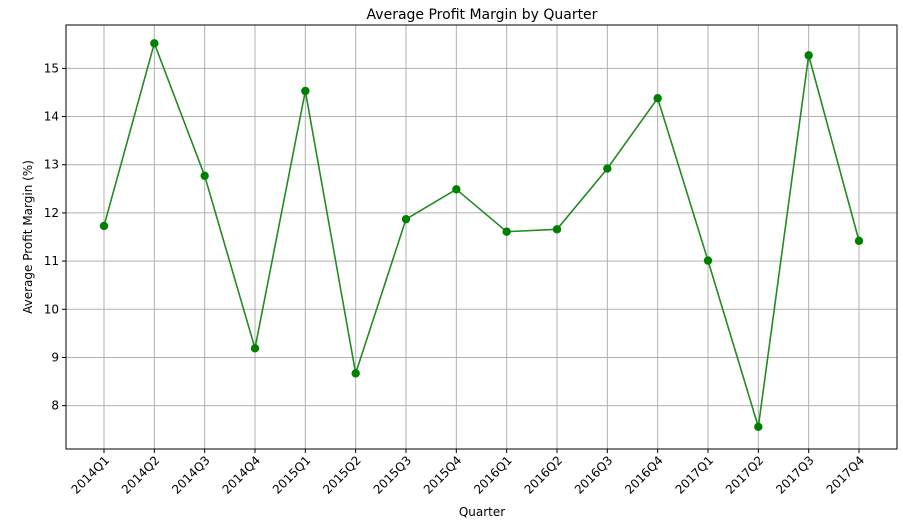 The height and width of the screenshot is (526, 903). Describe the element at coordinates (594, 475) in the screenshot. I see `x-tick-label: 2016Q3` at that location.